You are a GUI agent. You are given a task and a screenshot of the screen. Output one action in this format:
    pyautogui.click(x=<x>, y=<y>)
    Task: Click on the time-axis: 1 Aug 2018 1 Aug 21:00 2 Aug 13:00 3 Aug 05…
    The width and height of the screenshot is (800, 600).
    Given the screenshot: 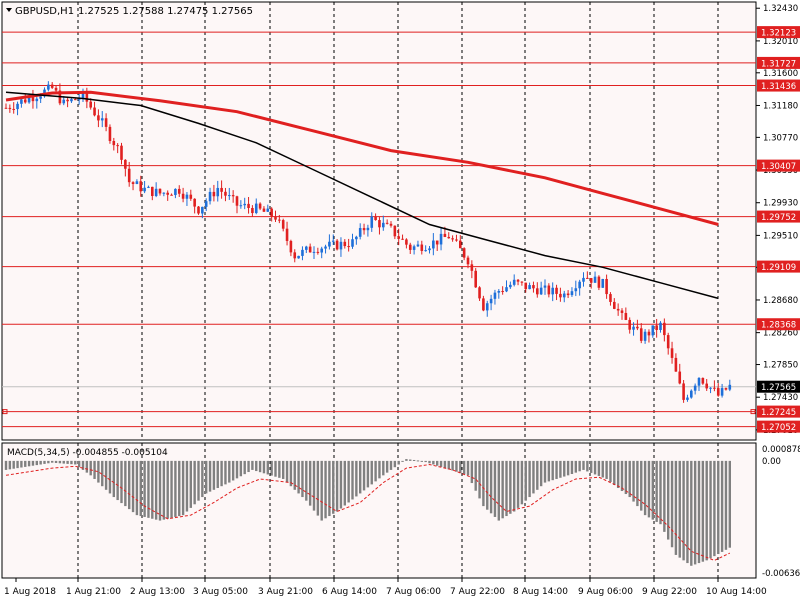 What is the action you would take?
    pyautogui.click(x=385, y=587)
    